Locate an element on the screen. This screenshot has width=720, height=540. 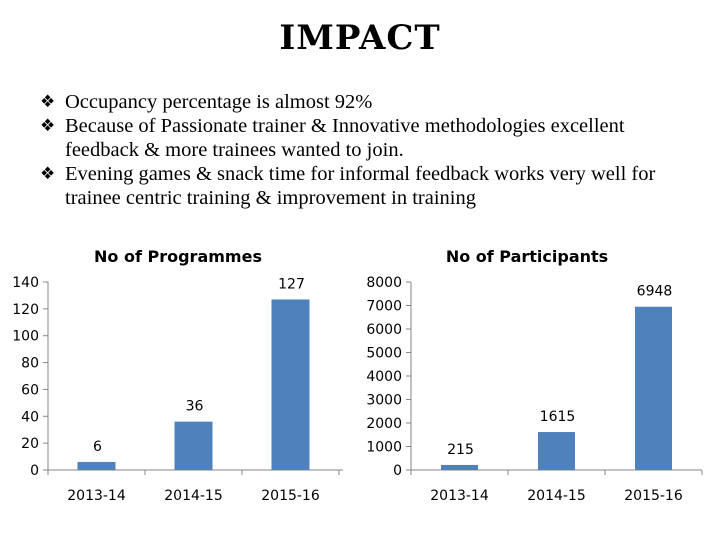
y-tick-label: 8000 is located at coordinates (384, 283).